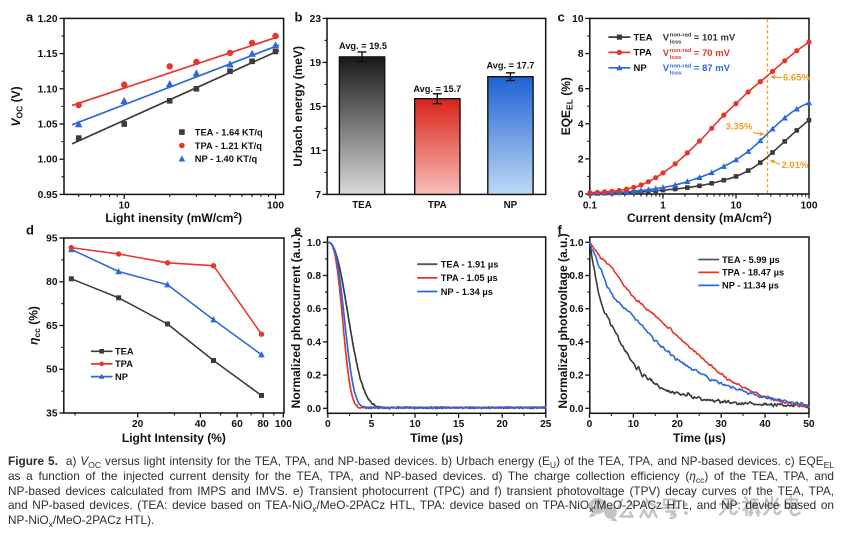  Describe the element at coordinates (48, 125) in the screenshot. I see `svg-text: 1.05` at that location.